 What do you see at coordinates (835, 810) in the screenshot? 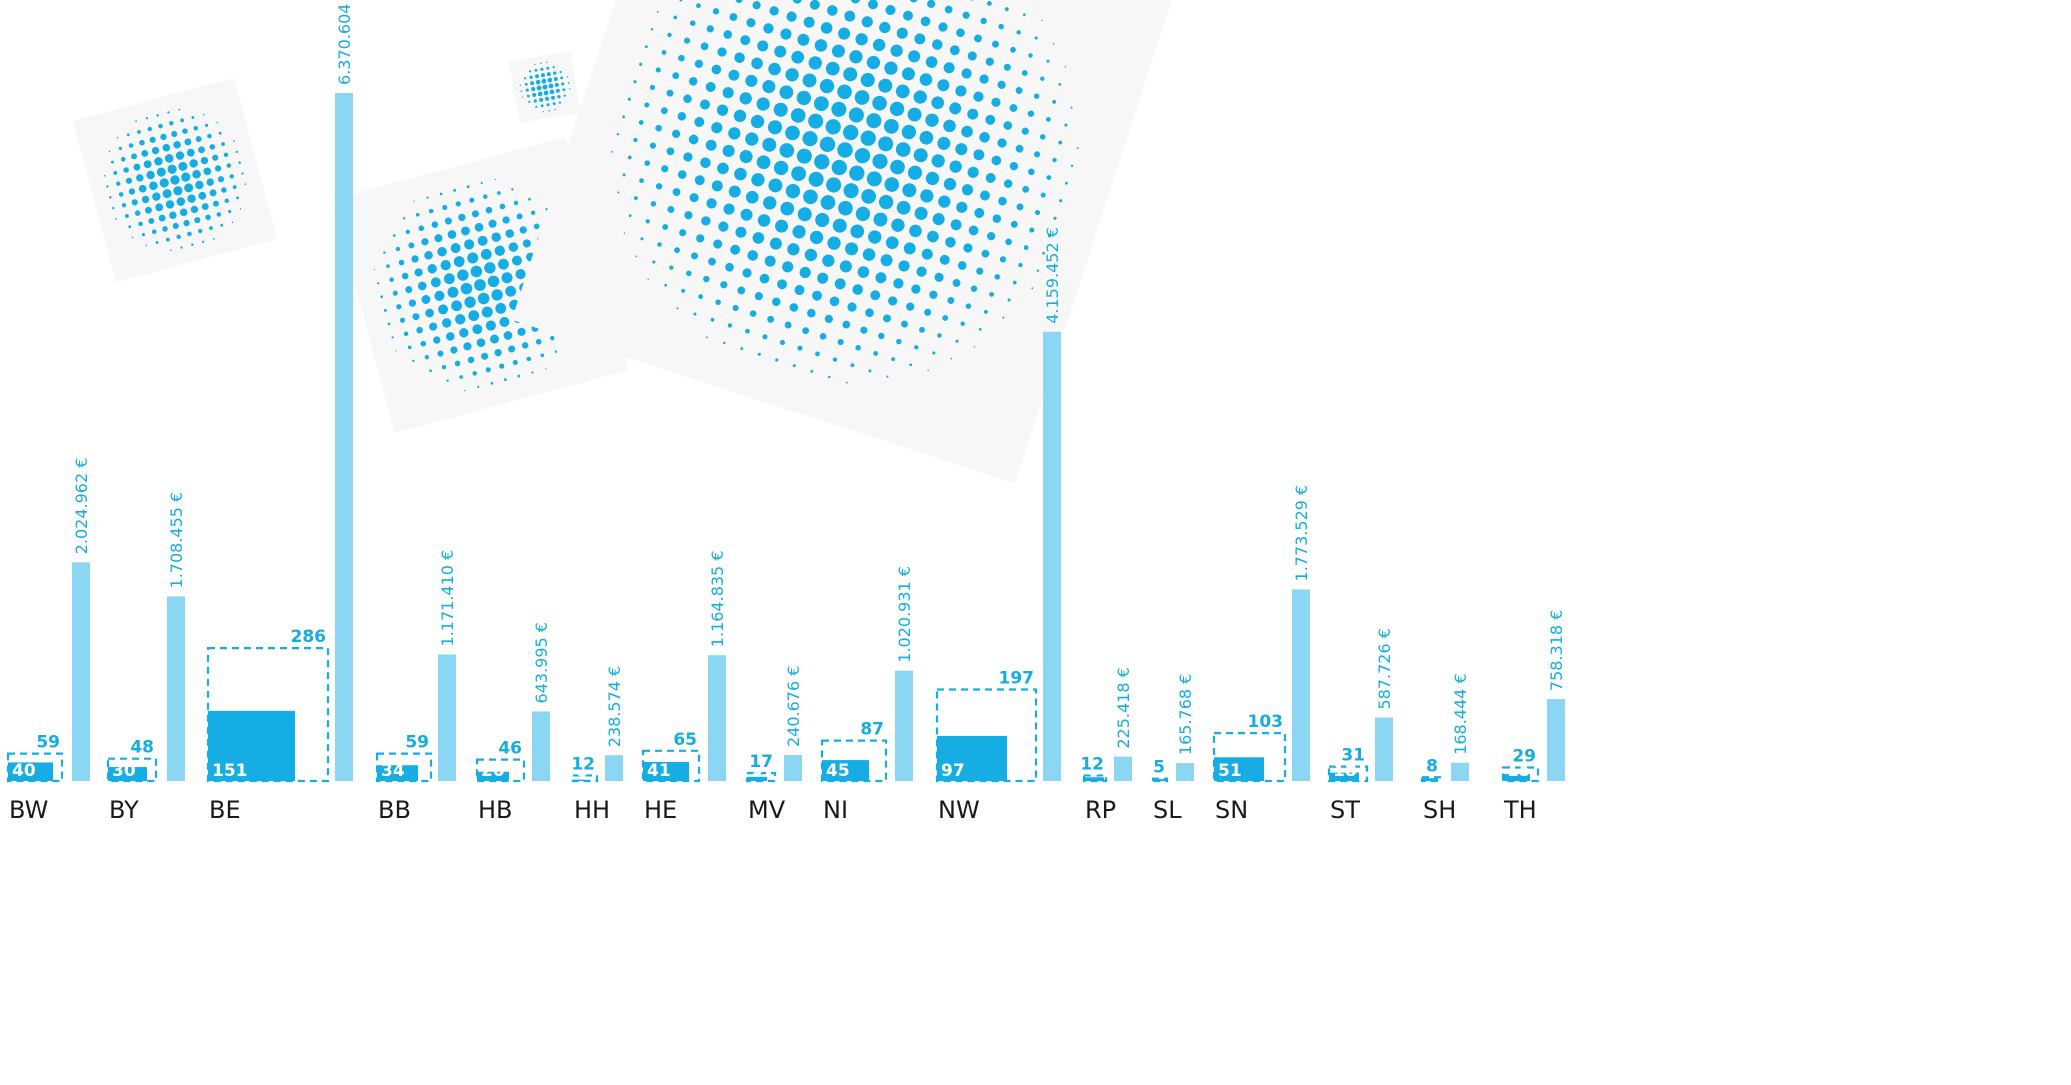
I see `state-label: NI` at bounding box center [835, 810].